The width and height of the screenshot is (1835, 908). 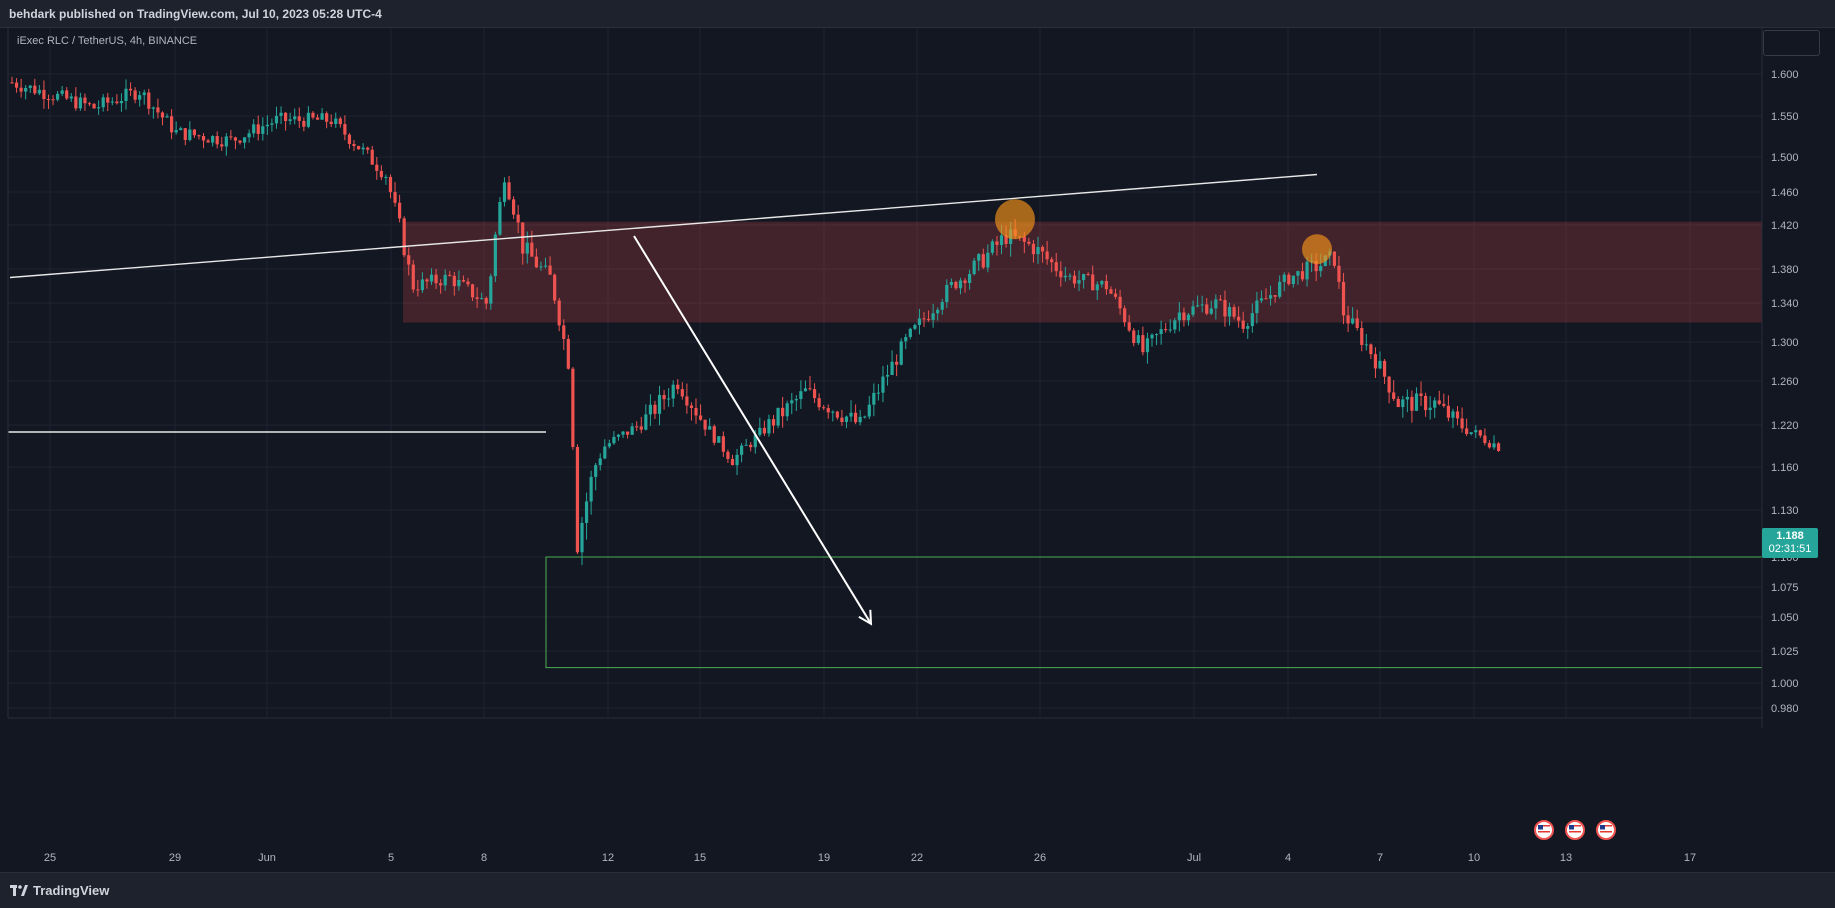 I want to click on time-tick-label: 29, so click(x=175, y=858).